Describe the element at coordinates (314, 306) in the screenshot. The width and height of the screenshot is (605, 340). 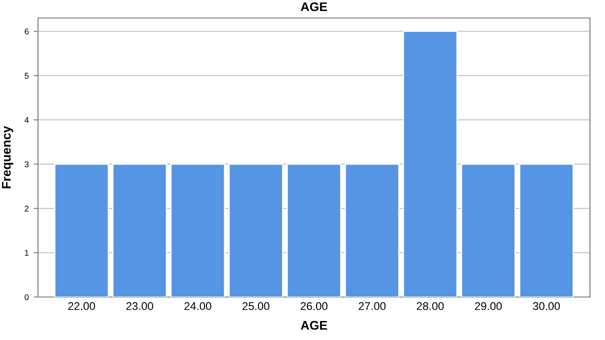
I see `x-tick-label: 26.00` at that location.